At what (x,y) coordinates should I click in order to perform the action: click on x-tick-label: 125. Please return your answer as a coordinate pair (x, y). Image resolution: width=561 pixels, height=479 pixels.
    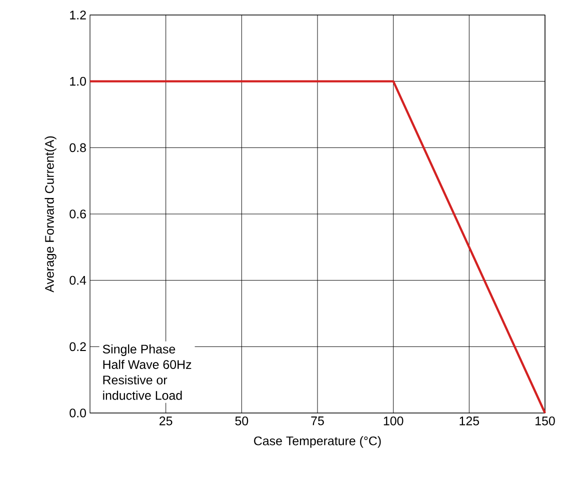
    Looking at the image, I should click on (470, 421).